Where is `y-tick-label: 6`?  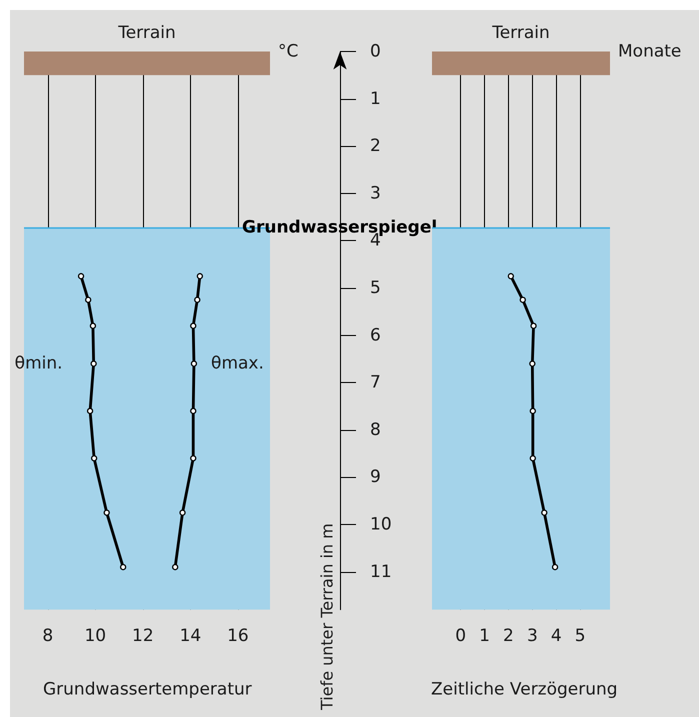 y-tick-label: 6 is located at coordinates (375, 335).